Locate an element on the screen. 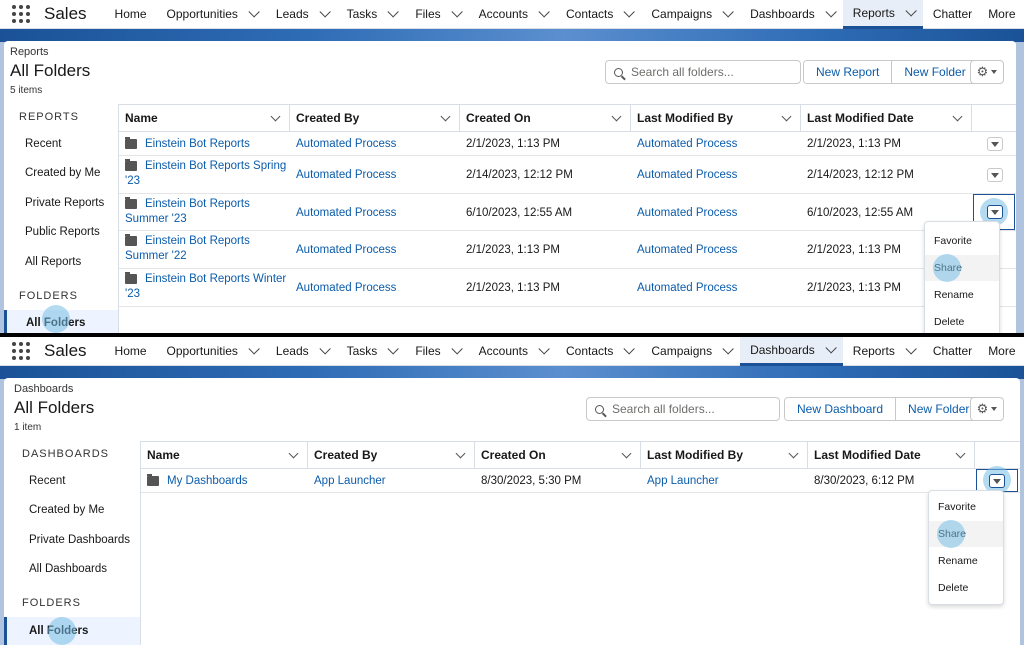  column-header-last-modified-date: Last Modified Date is located at coordinates (886, 118).